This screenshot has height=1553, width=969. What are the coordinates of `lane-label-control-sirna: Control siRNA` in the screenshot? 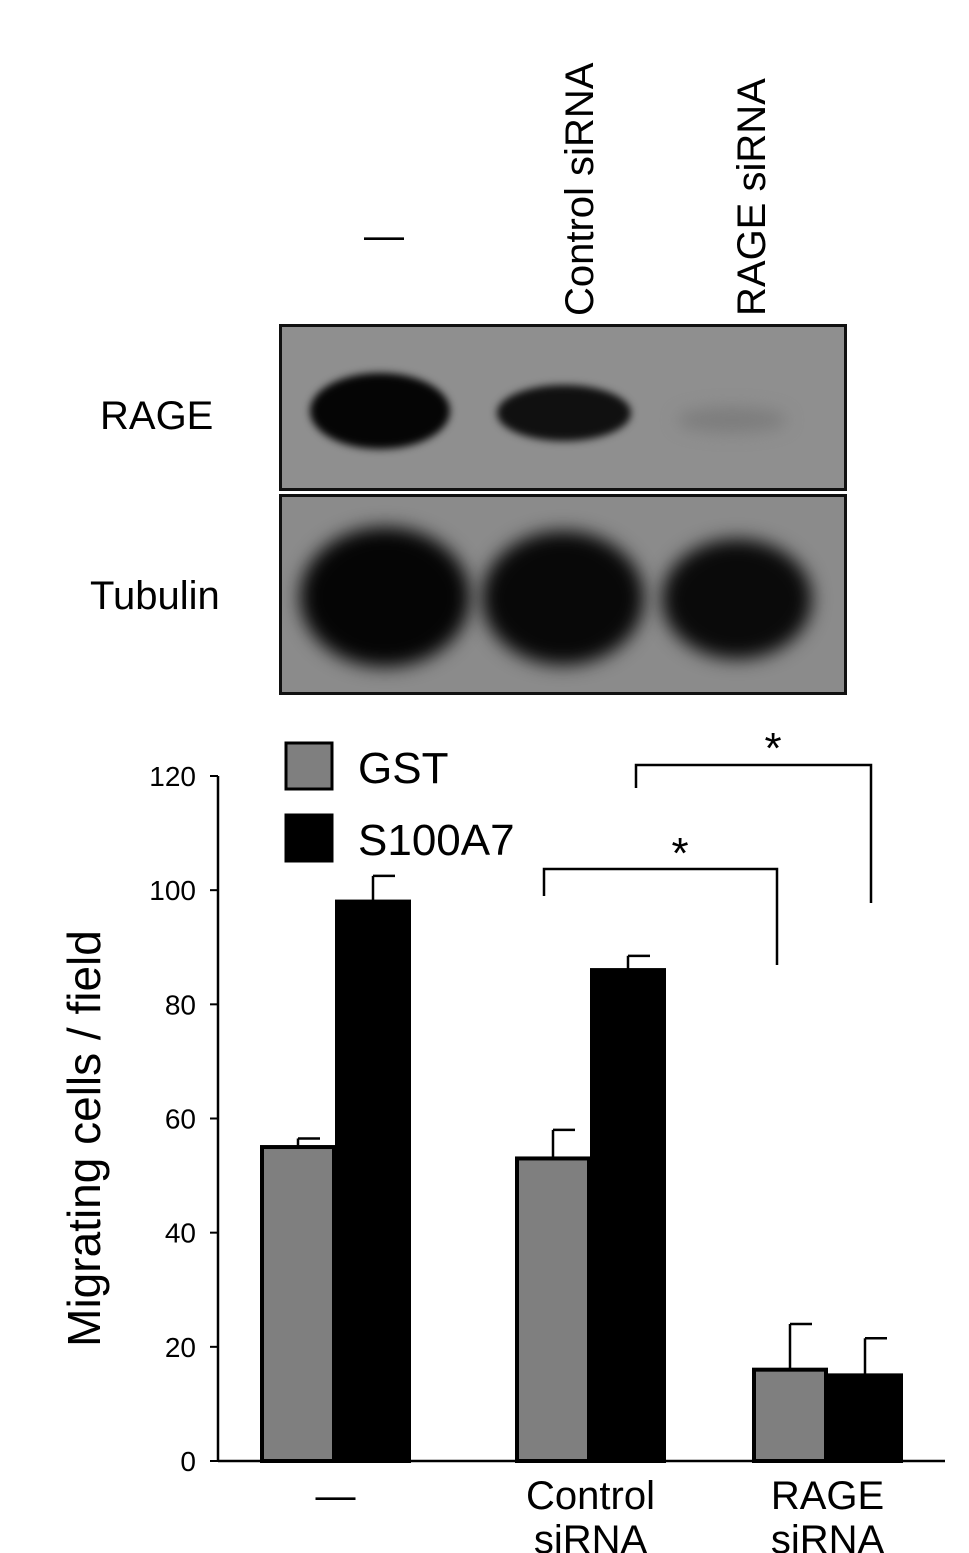 It's located at (580, 189).